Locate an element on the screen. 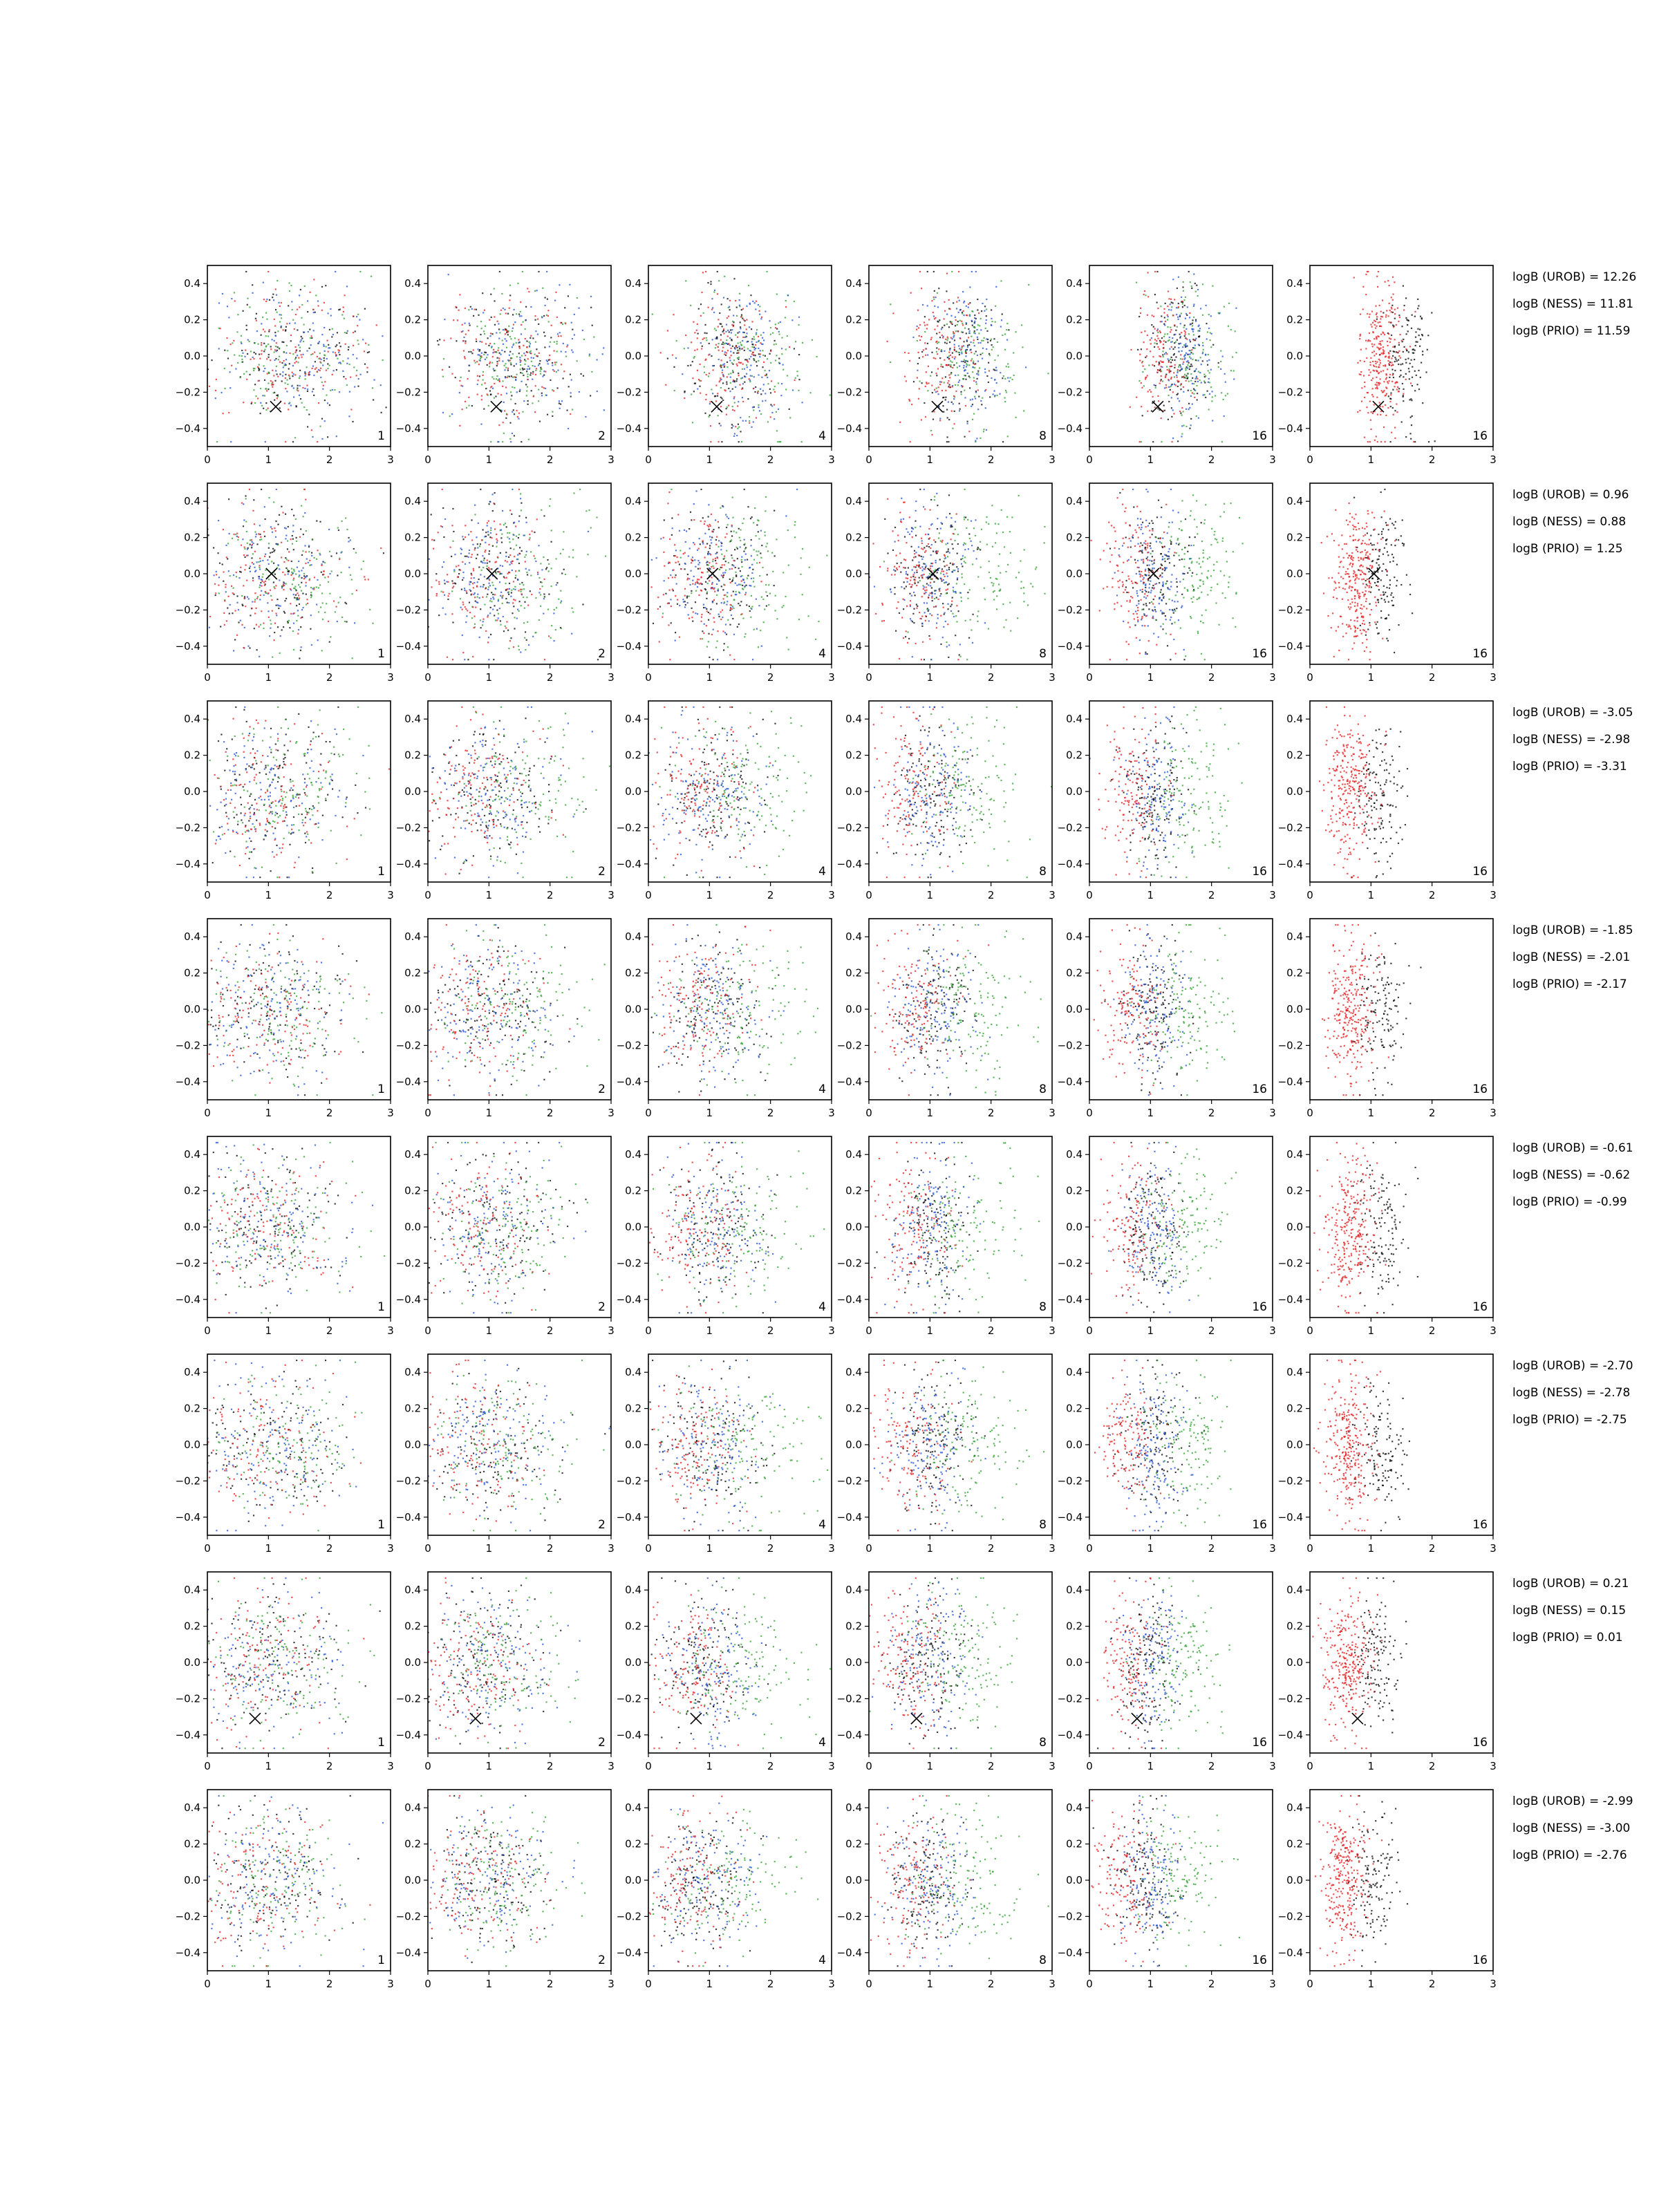  x-marker is located at coordinates (276, 406).